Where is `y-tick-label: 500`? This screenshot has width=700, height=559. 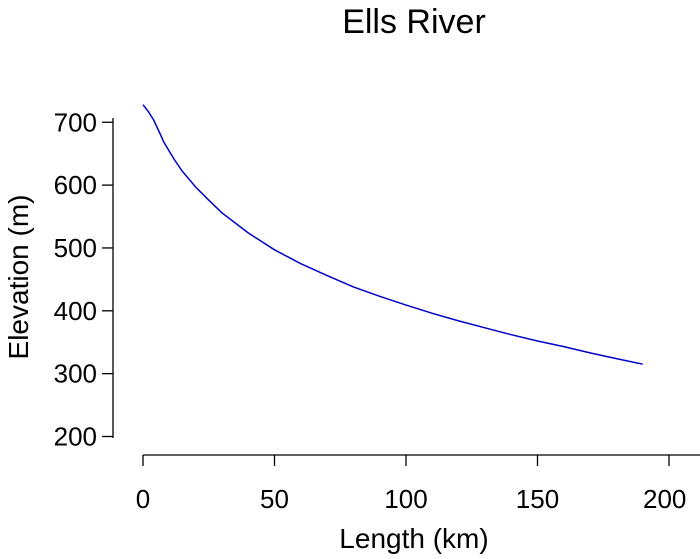 y-tick-label: 500 is located at coordinates (75, 248).